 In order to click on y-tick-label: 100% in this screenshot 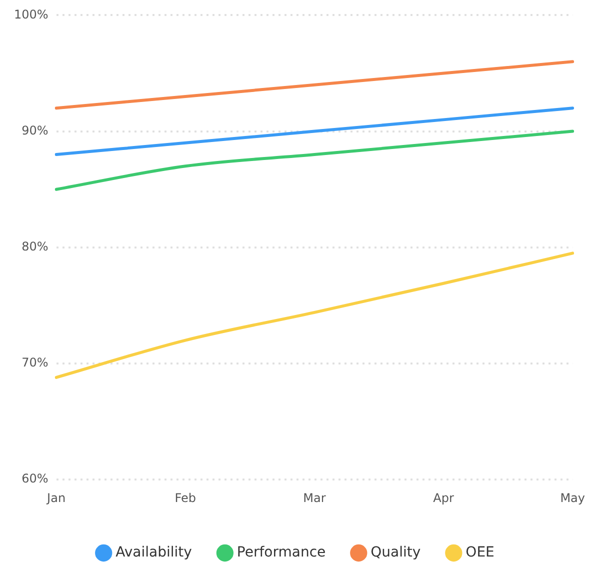, I will do `click(31, 14)`.